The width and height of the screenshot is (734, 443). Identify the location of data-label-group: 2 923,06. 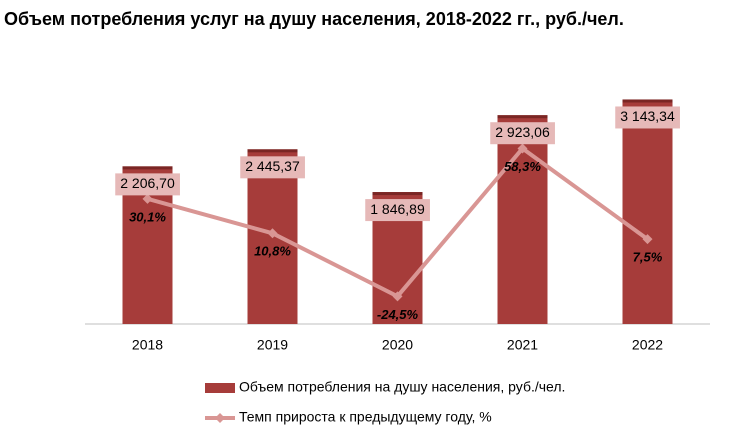
(522, 133).